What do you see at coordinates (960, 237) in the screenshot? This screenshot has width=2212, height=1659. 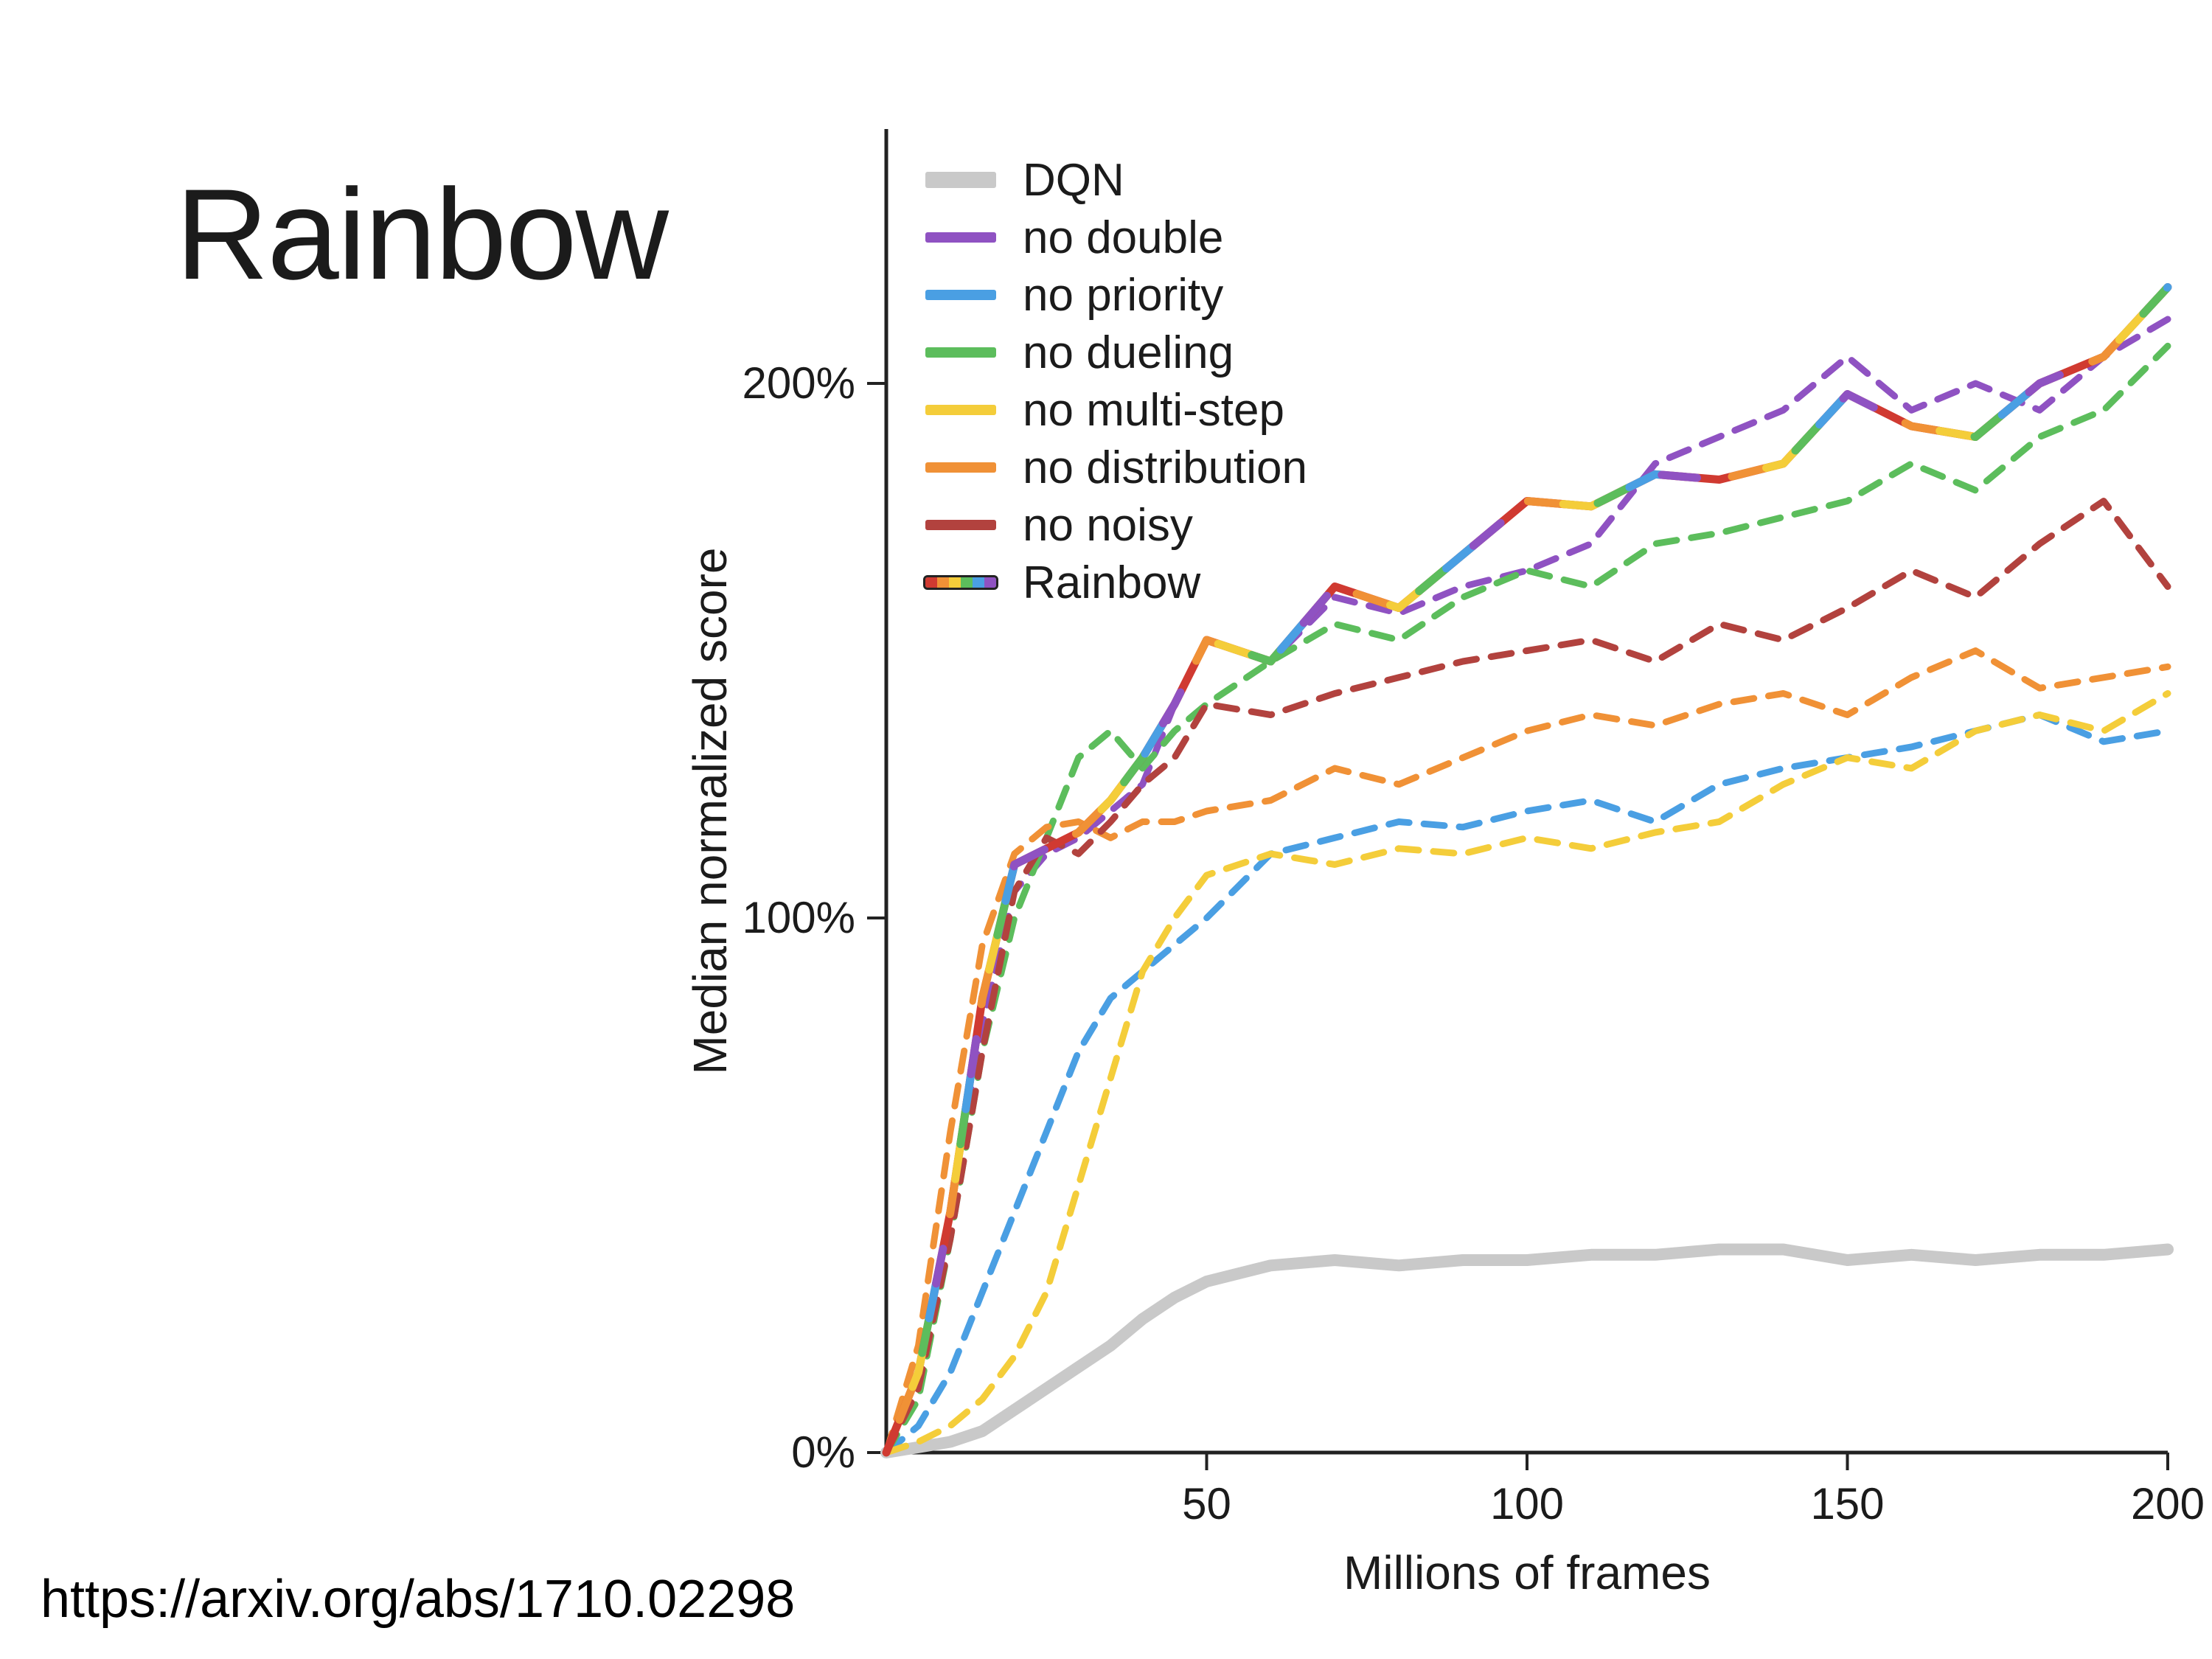 I see `legend-swatch-no-double` at bounding box center [960, 237].